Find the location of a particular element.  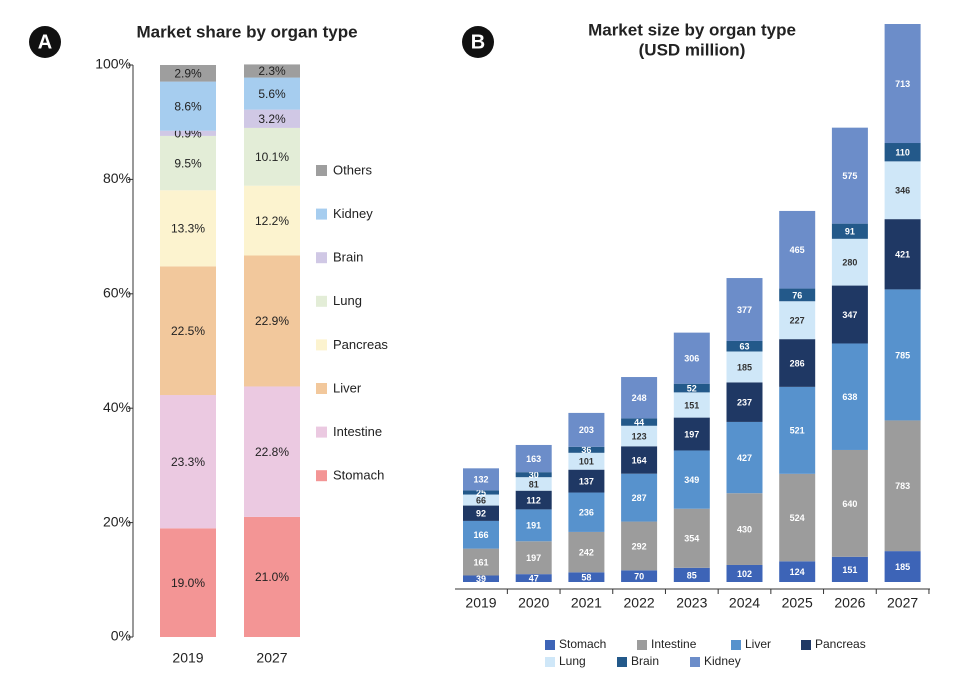

x-tick-label: 2025 is located at coordinates (797, 603).